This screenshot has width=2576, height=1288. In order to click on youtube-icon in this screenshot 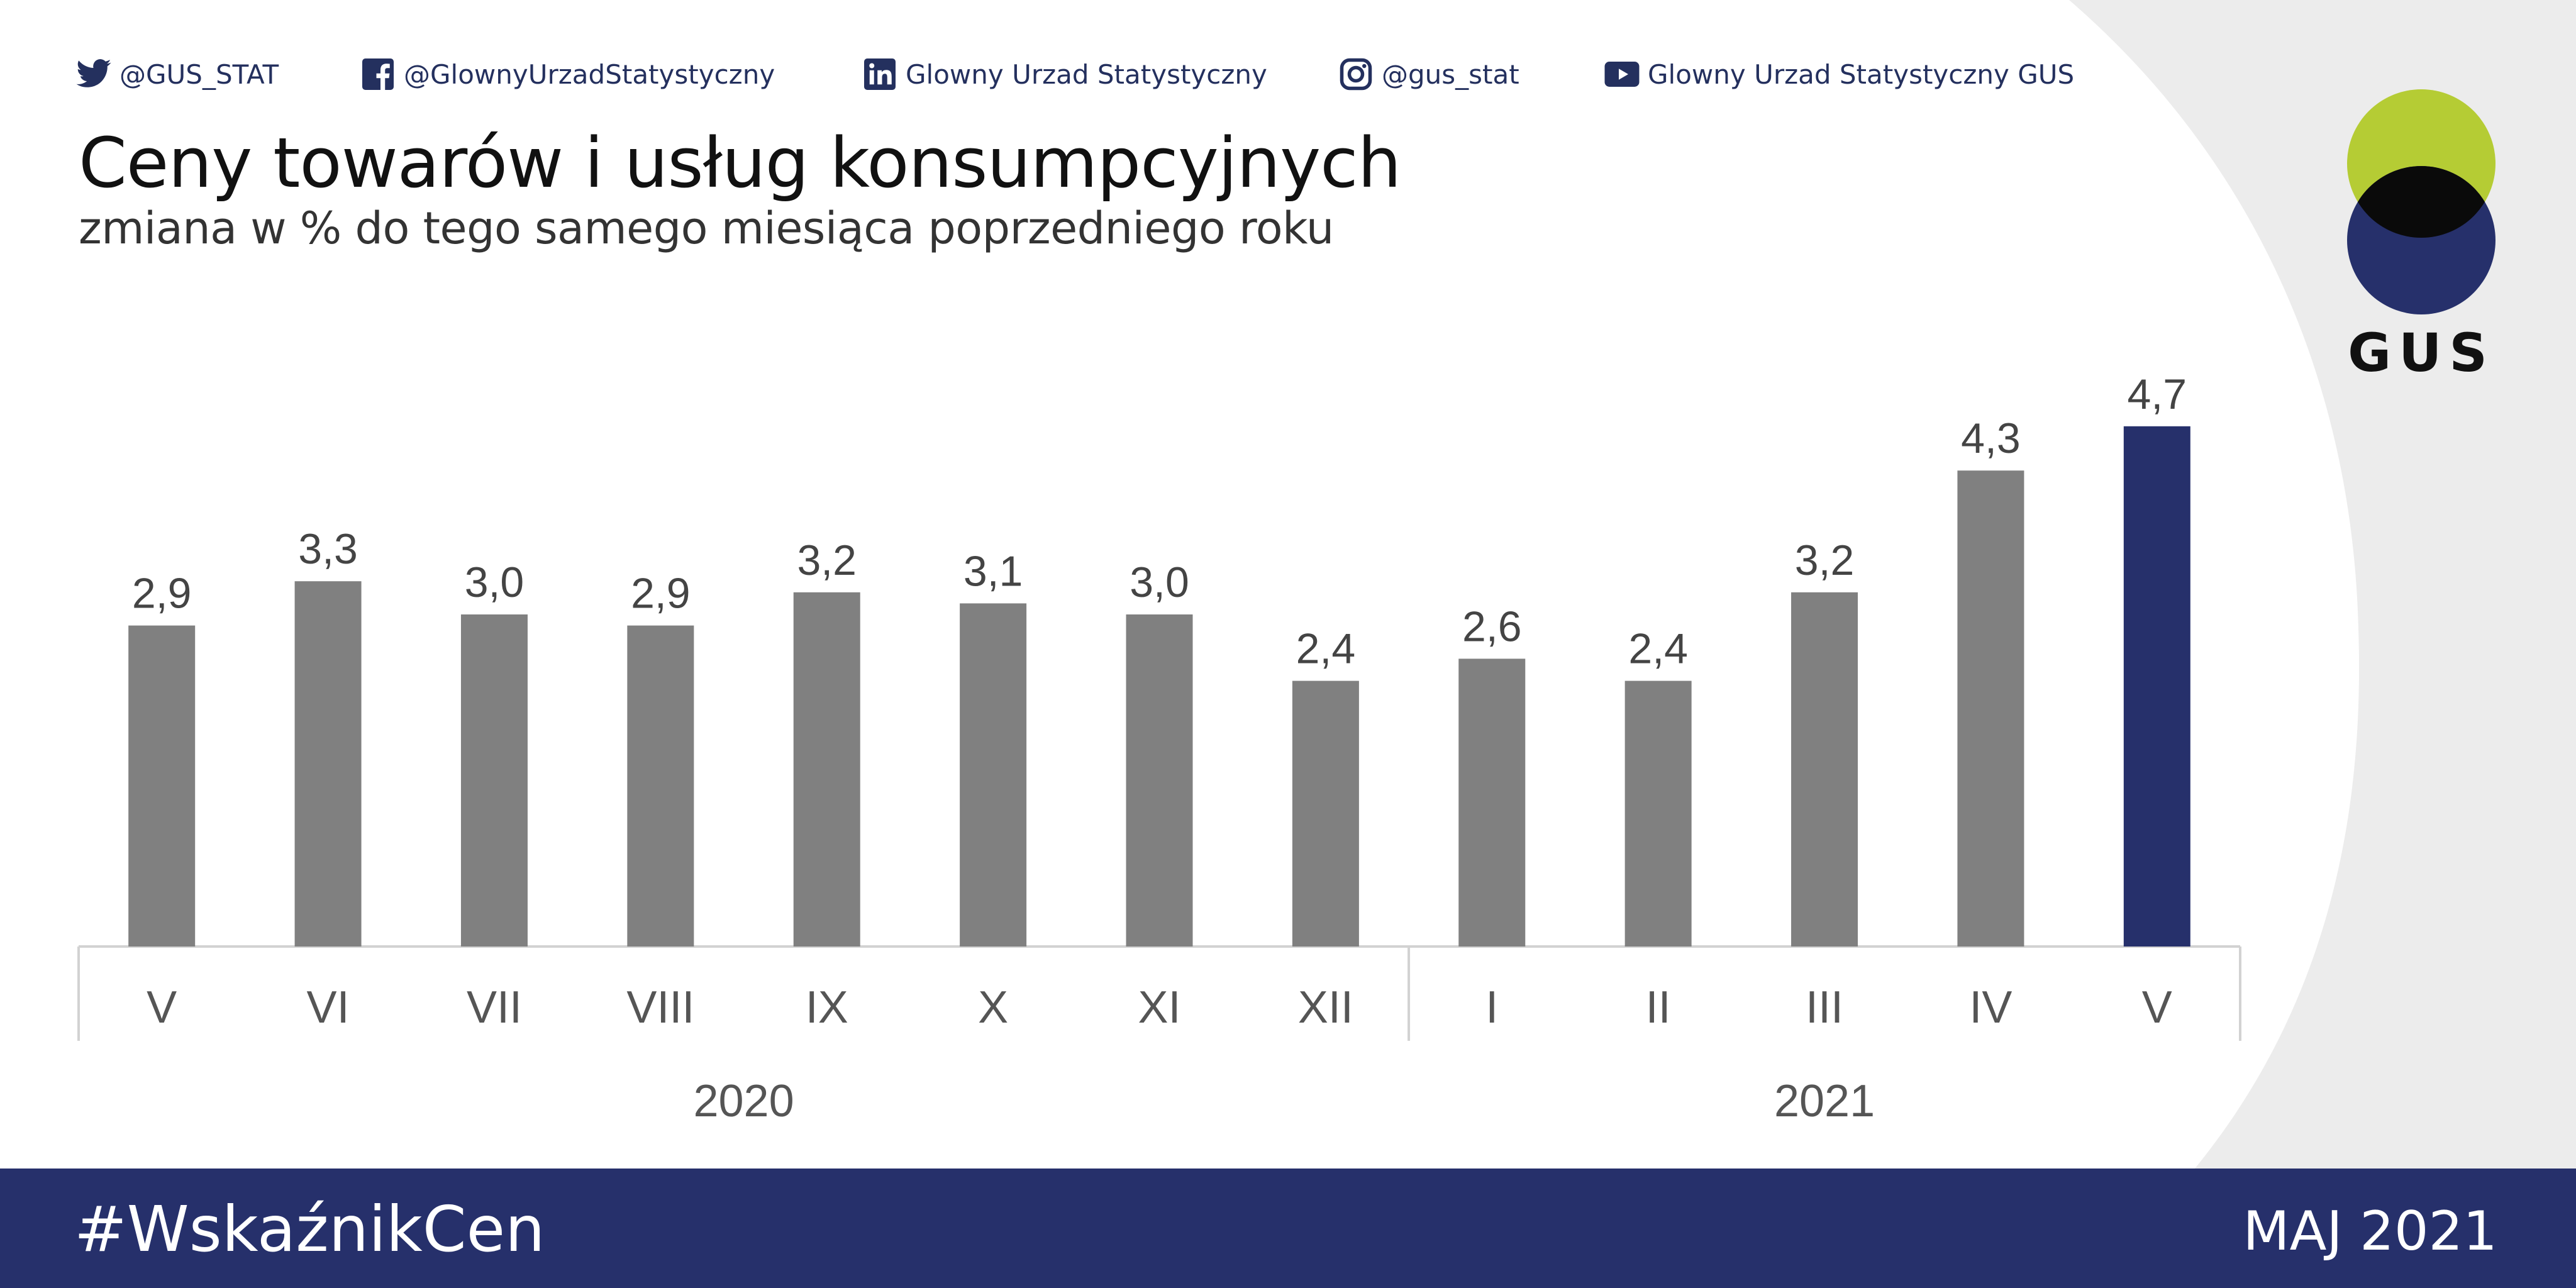, I will do `click(1622, 74)`.